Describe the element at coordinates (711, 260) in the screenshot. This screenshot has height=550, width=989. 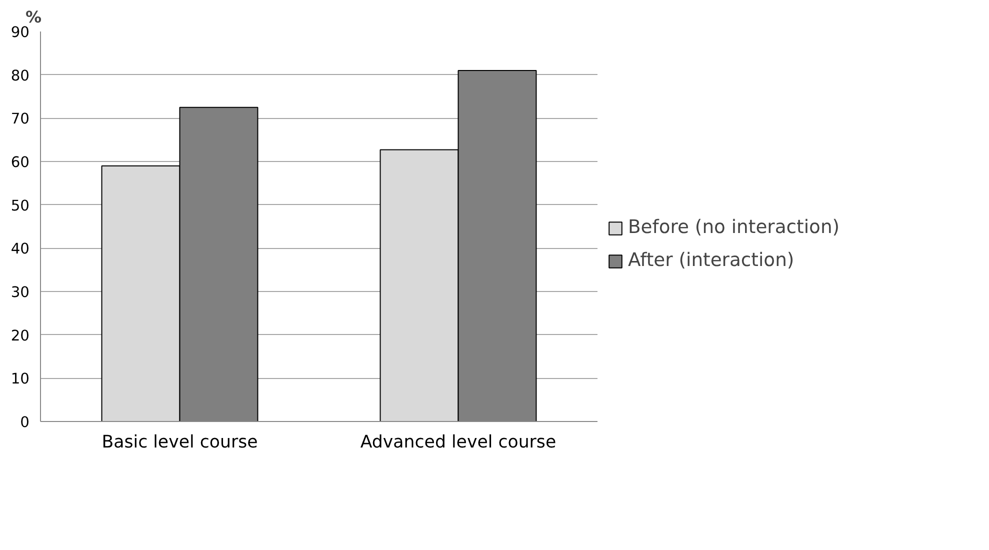
I see `legend-label: After (interaction)` at that location.